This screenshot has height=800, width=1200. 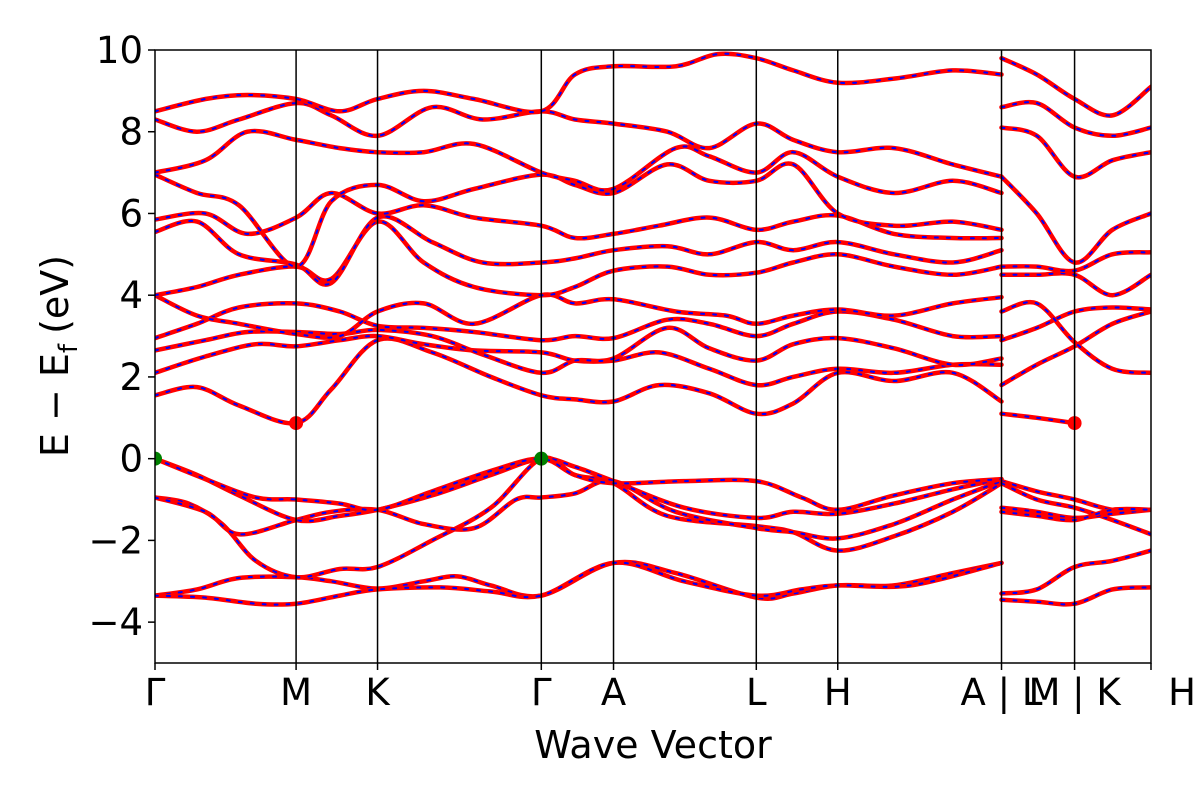 What do you see at coordinates (115, 540) in the screenshot?
I see `y-tick-label-1: −2` at bounding box center [115, 540].